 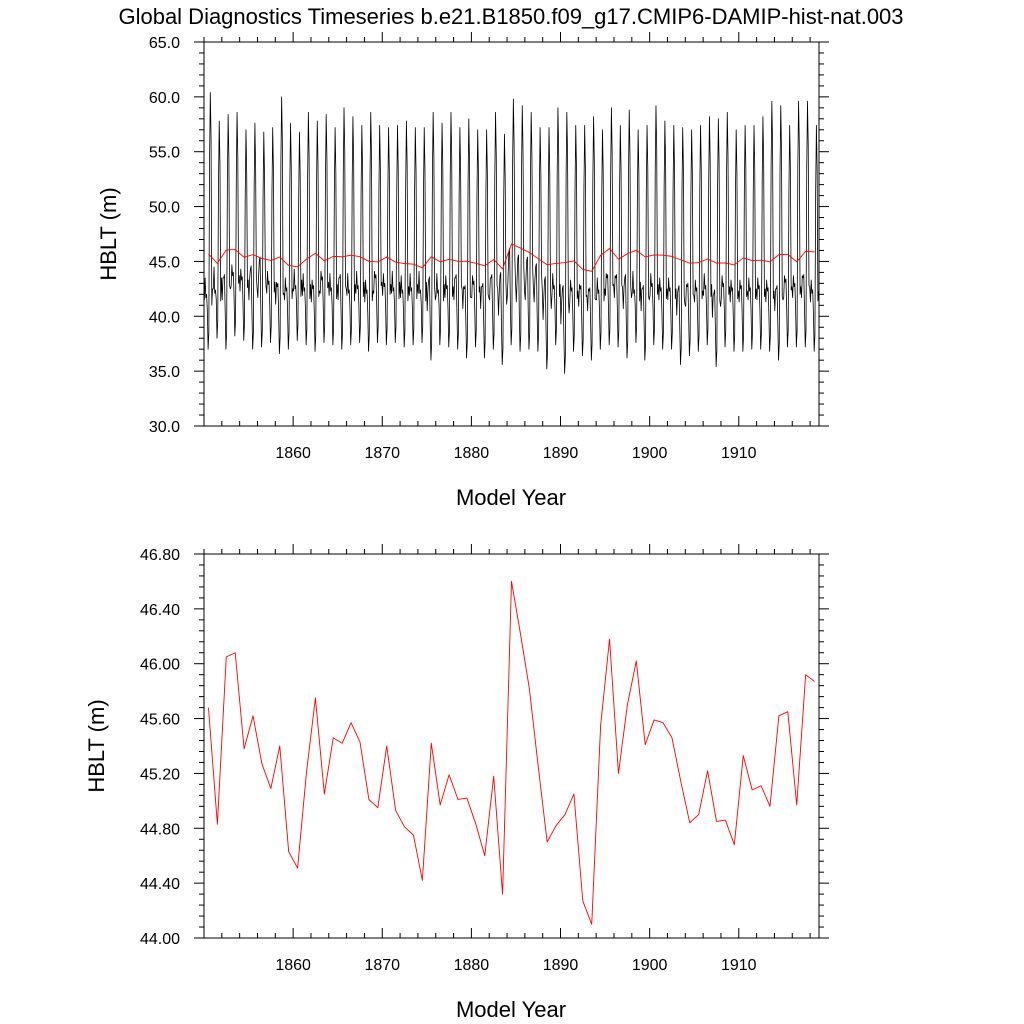 What do you see at coordinates (160, 665) in the screenshot?
I see `y-tick-label: 46.00` at bounding box center [160, 665].